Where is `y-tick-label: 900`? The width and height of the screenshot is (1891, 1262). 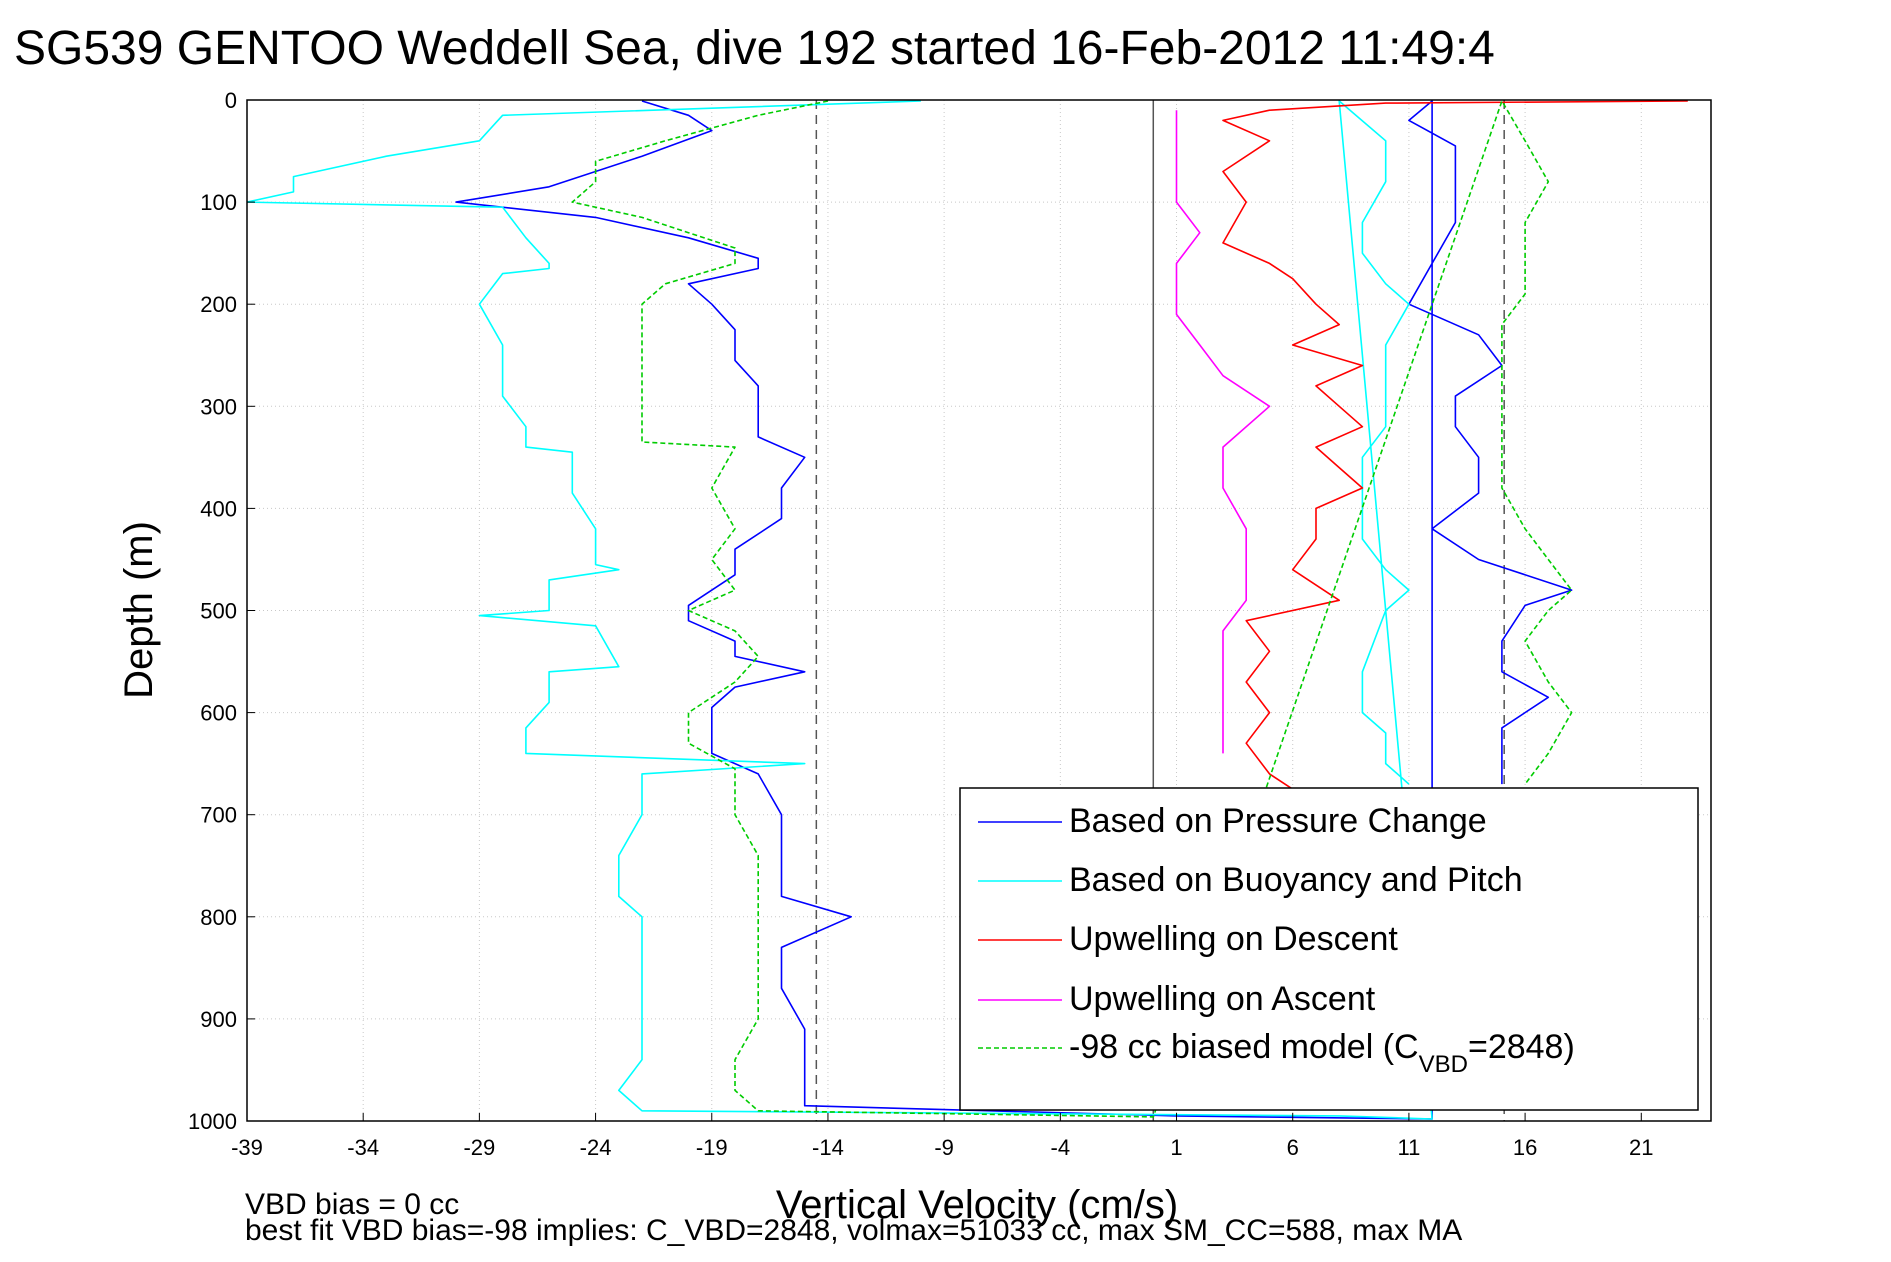 y-tick-label: 900 is located at coordinates (218, 1019).